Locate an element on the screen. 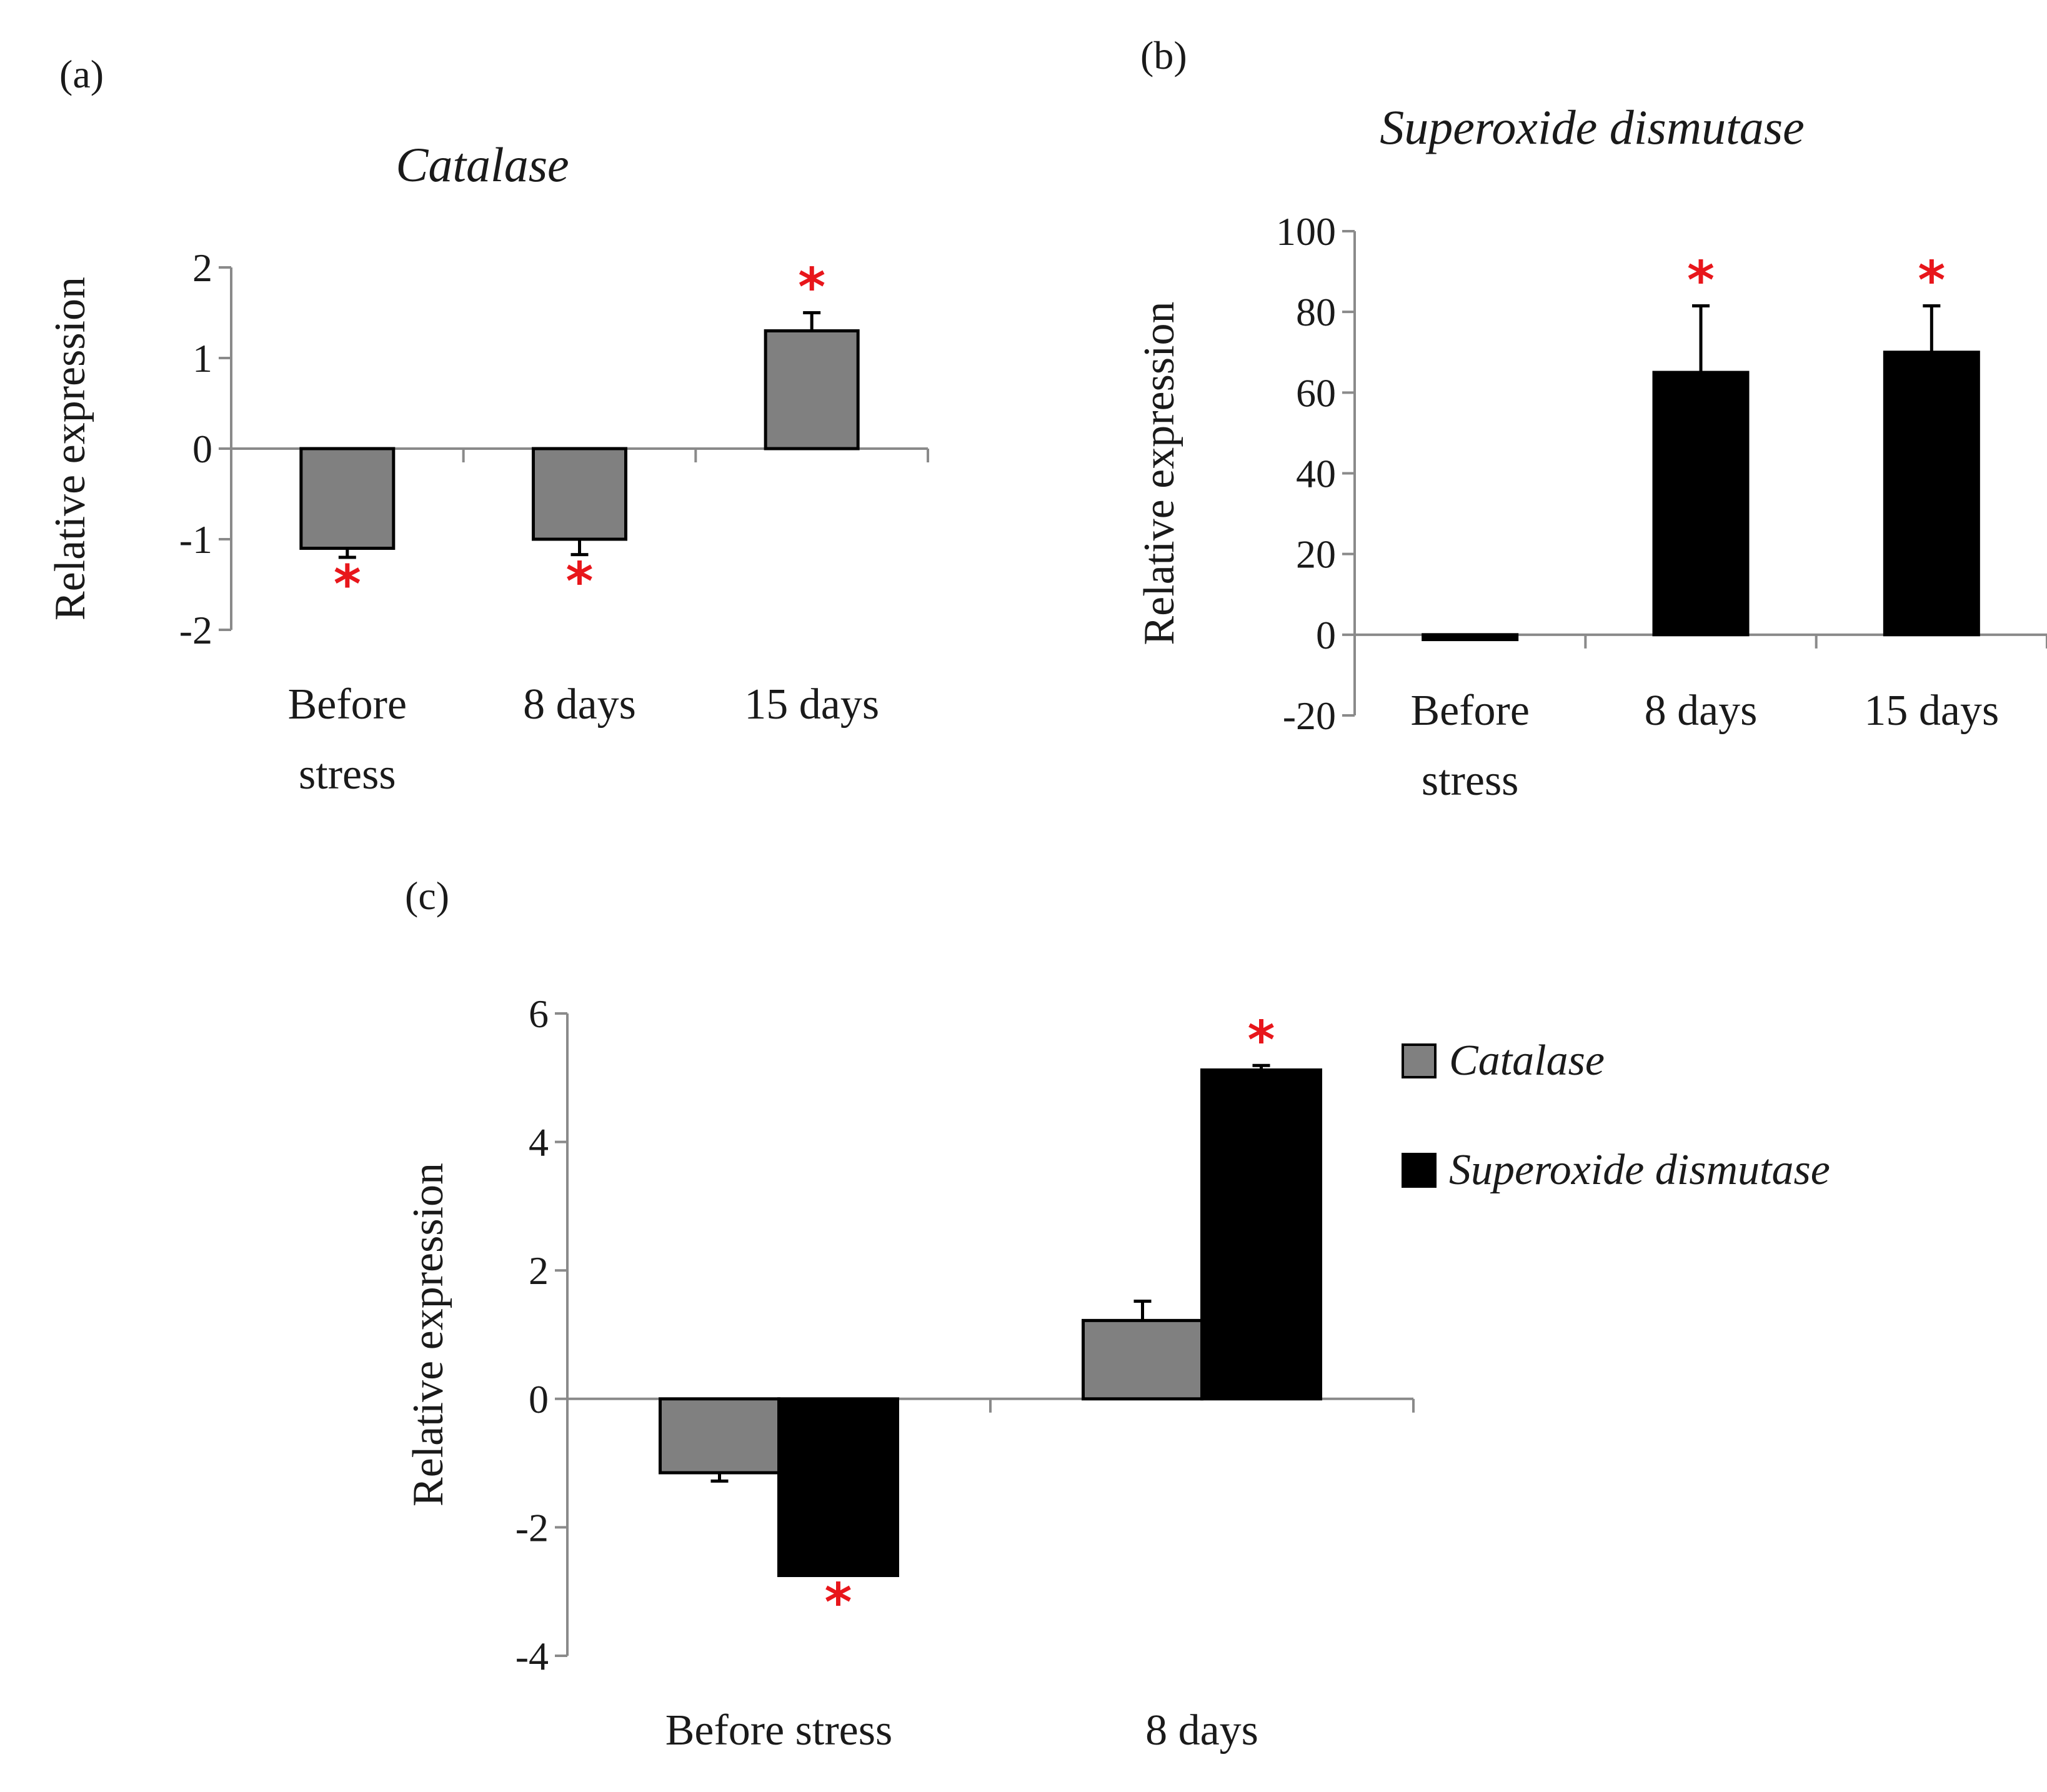 The image size is (2047, 1792). y-tick-label: -20 is located at coordinates (1309, 716).